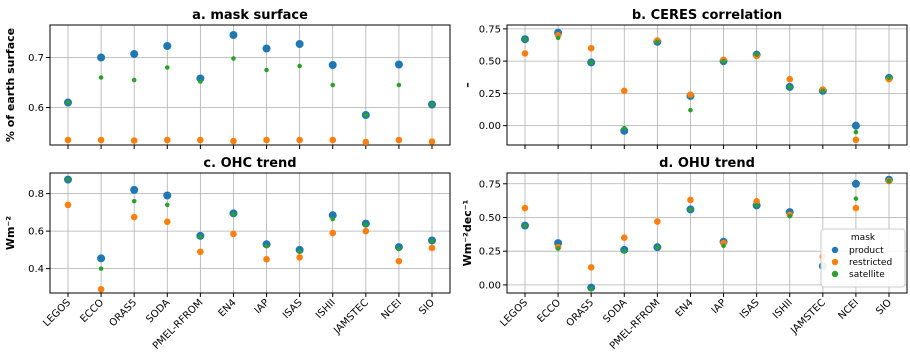 Image resolution: width=910 pixels, height=362 pixels. What do you see at coordinates (514, 313) in the screenshot?
I see `x-tick-label: LEGOS` at bounding box center [514, 313].